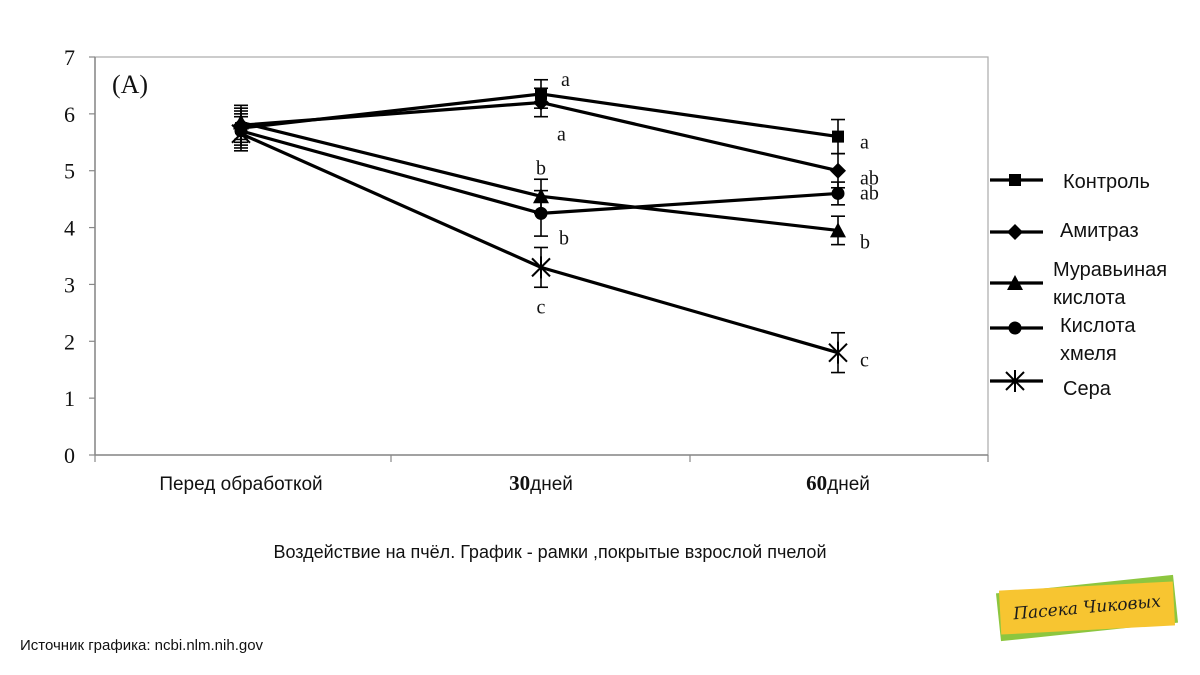 The width and height of the screenshot is (1200, 675). I want to click on x-tick-label: 60дней, so click(838, 483).